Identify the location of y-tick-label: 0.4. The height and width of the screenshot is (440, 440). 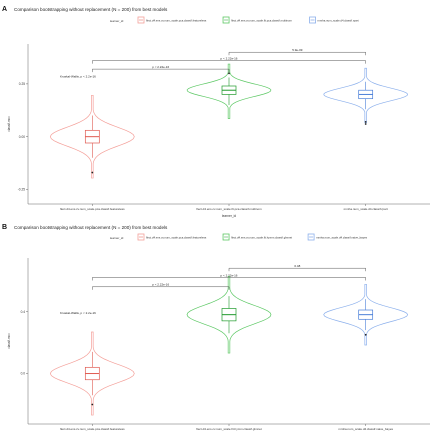
(23, 312).